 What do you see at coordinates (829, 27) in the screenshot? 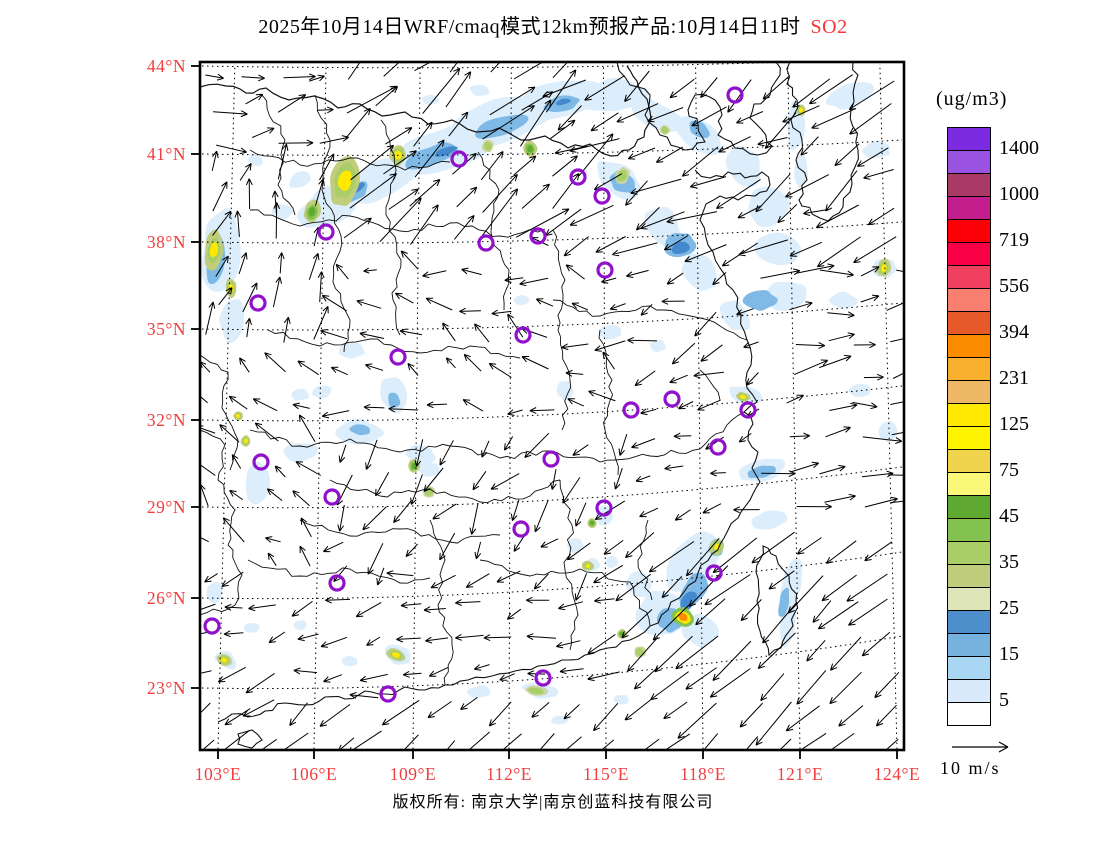
I see `species-label: SO2` at bounding box center [829, 27].